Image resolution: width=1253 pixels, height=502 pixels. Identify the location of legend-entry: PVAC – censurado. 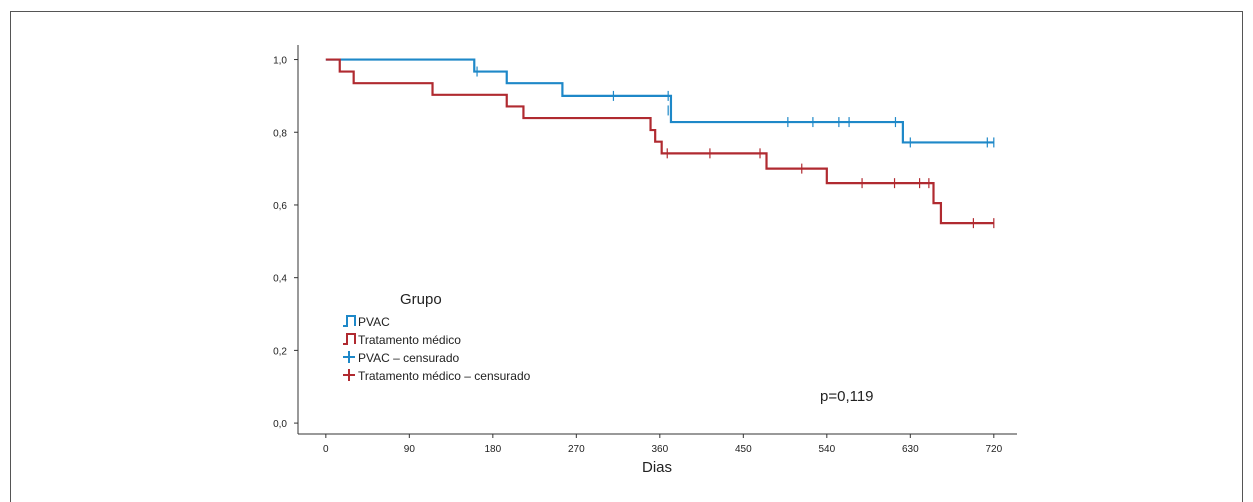
(401, 358).